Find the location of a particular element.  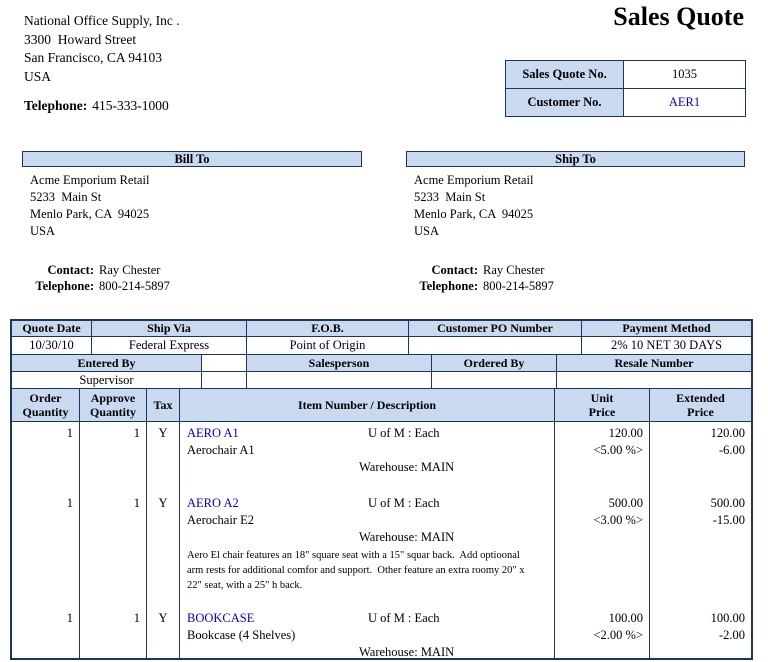

item-extended-price-cell: 120.00 -6.00 is located at coordinates (700, 457).